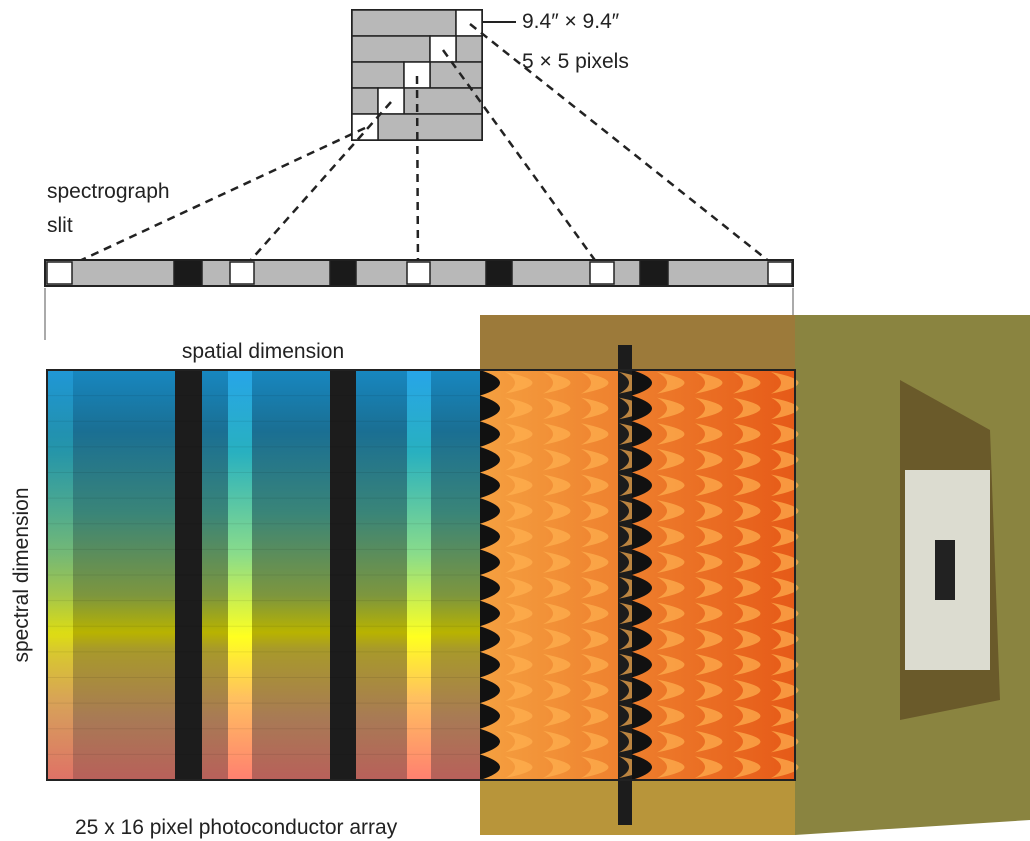 The height and width of the screenshot is (841, 1030). I want to click on photo-top, so click(637, 342).